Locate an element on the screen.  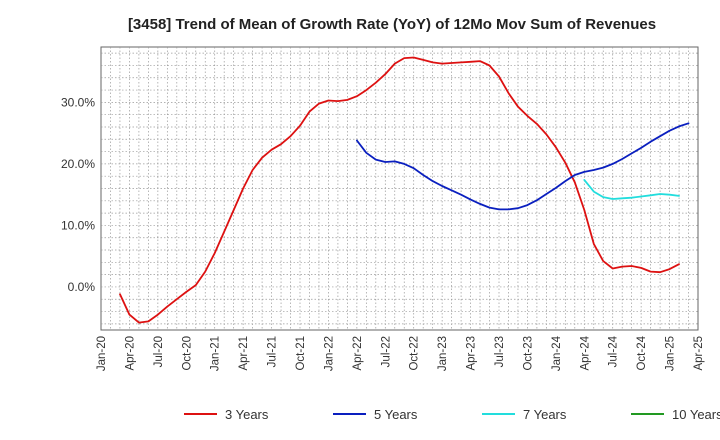
x-tick-label: Jan-23 is located at coordinates (443, 353).